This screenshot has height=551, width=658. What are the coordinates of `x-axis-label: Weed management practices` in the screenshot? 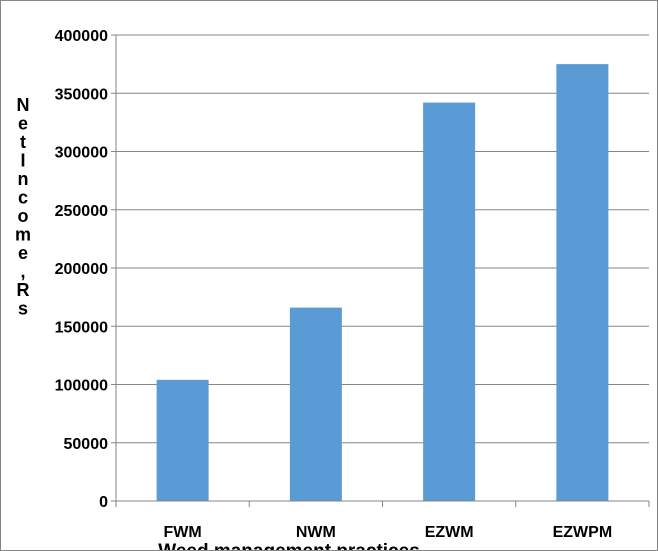 It's located at (289, 546).